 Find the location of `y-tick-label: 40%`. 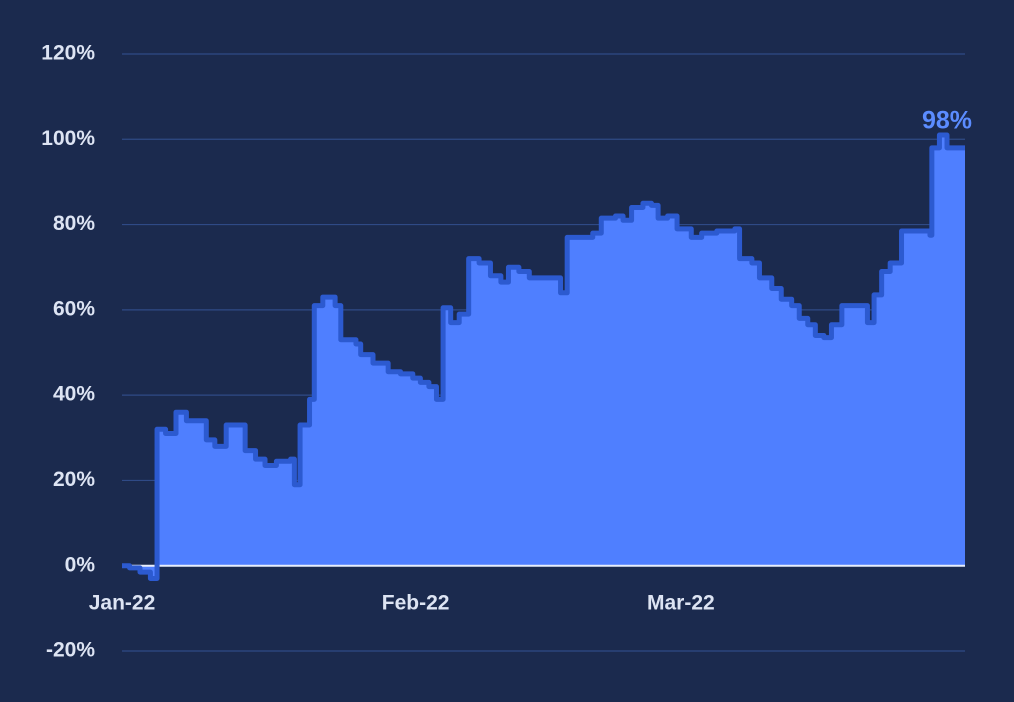

y-tick-label: 40% is located at coordinates (74, 394).